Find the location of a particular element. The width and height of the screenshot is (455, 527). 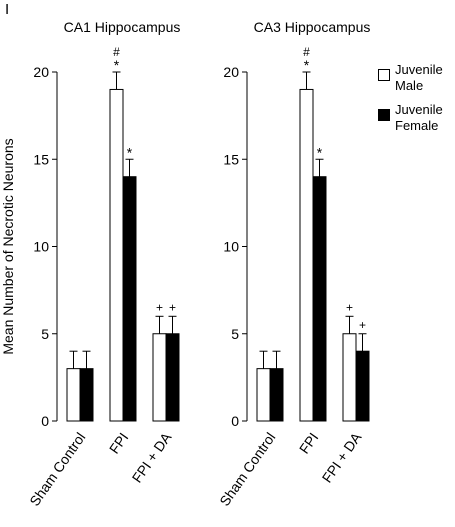

y-tick-label-ca1-hippocampus-20: 20 is located at coordinates (41, 72).